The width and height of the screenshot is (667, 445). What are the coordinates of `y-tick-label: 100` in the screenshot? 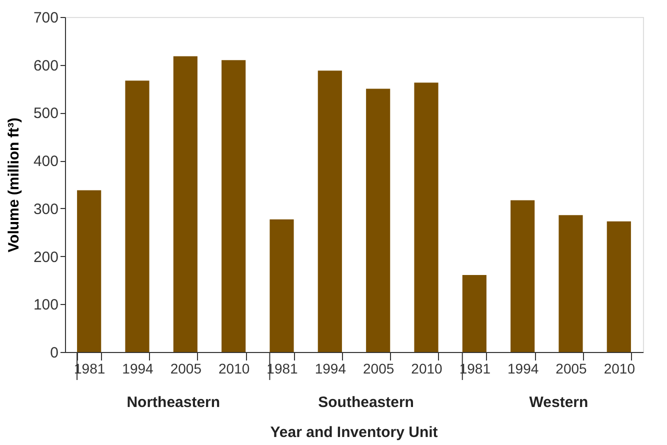 It's located at (45, 305).